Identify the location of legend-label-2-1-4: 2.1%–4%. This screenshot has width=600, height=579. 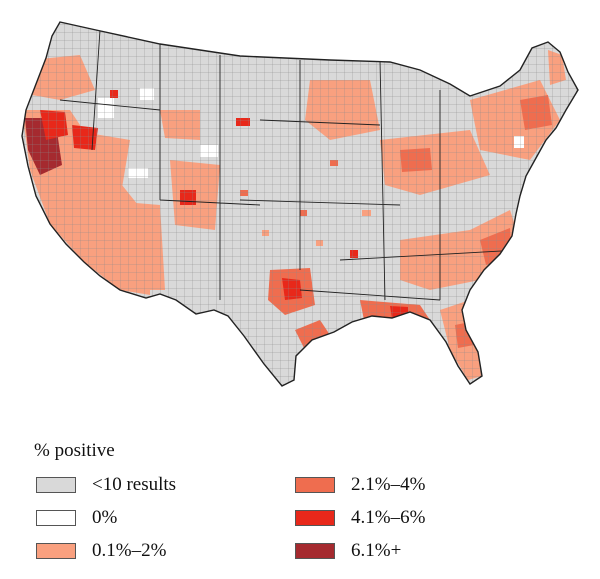
(388, 484).